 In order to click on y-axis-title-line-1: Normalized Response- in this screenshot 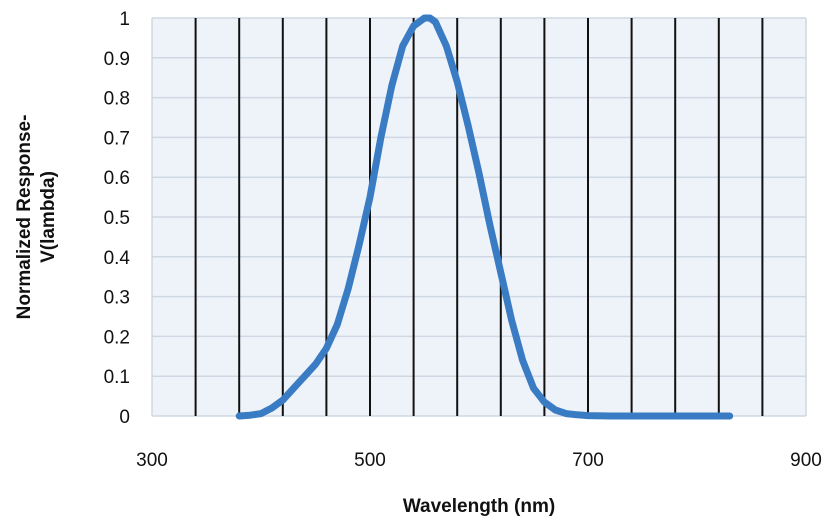, I will do `click(24, 217)`.